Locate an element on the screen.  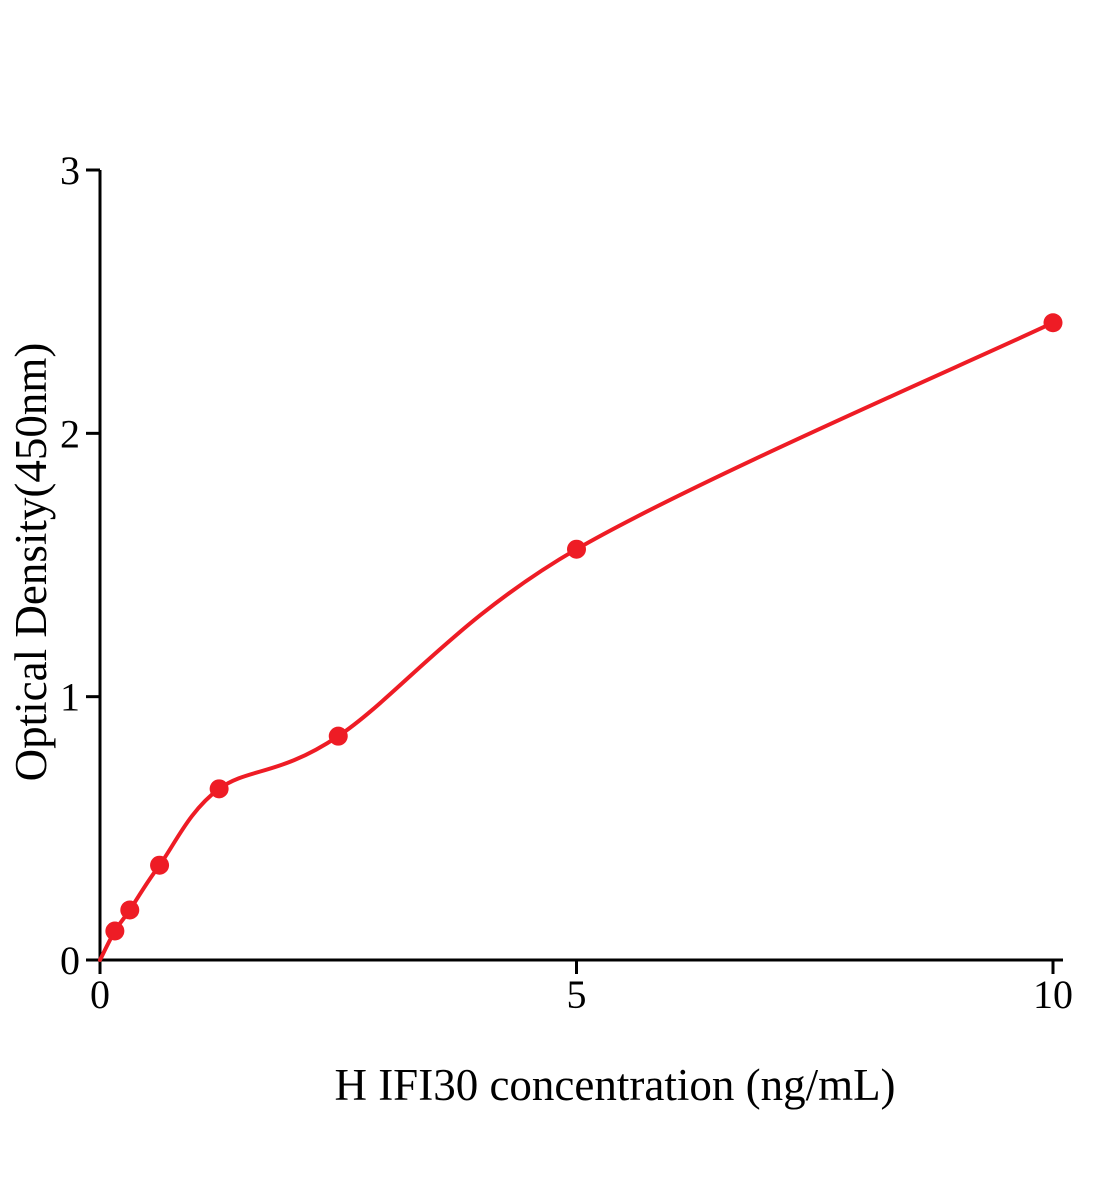
y-tick-label: 2 is located at coordinates (70, 433).